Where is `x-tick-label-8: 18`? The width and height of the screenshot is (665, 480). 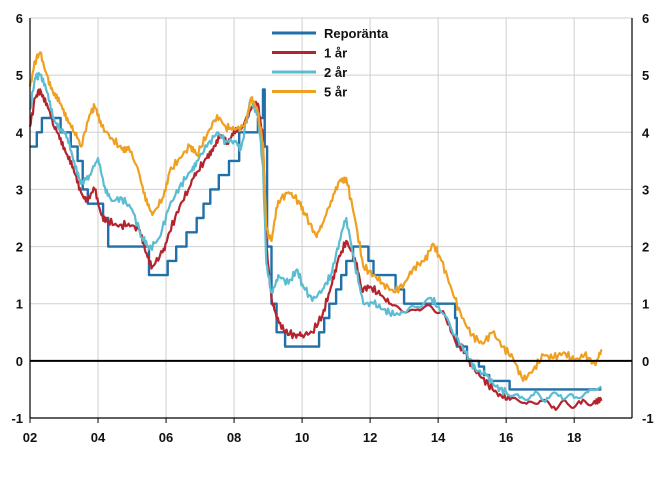
x-tick-label-8: 18 is located at coordinates (574, 437).